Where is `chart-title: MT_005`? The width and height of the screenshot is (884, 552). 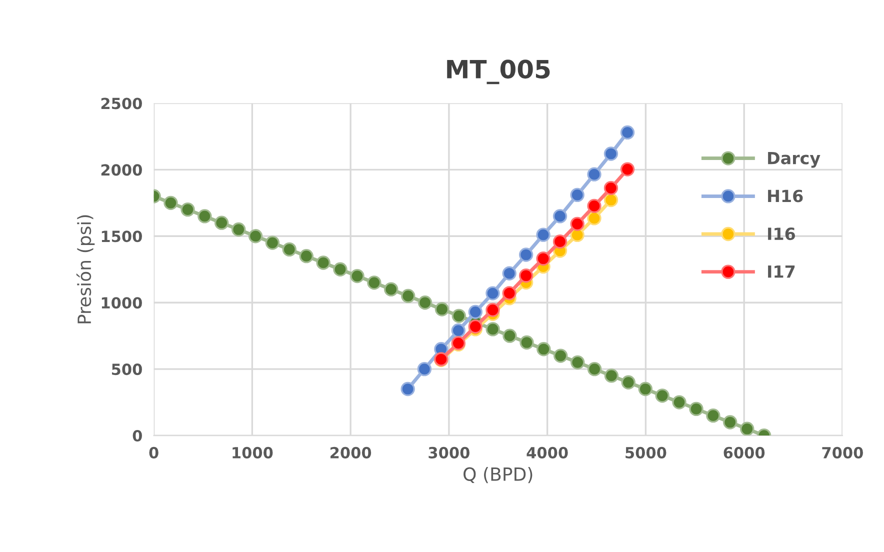
chart-title: MT_005 is located at coordinates (498, 72).